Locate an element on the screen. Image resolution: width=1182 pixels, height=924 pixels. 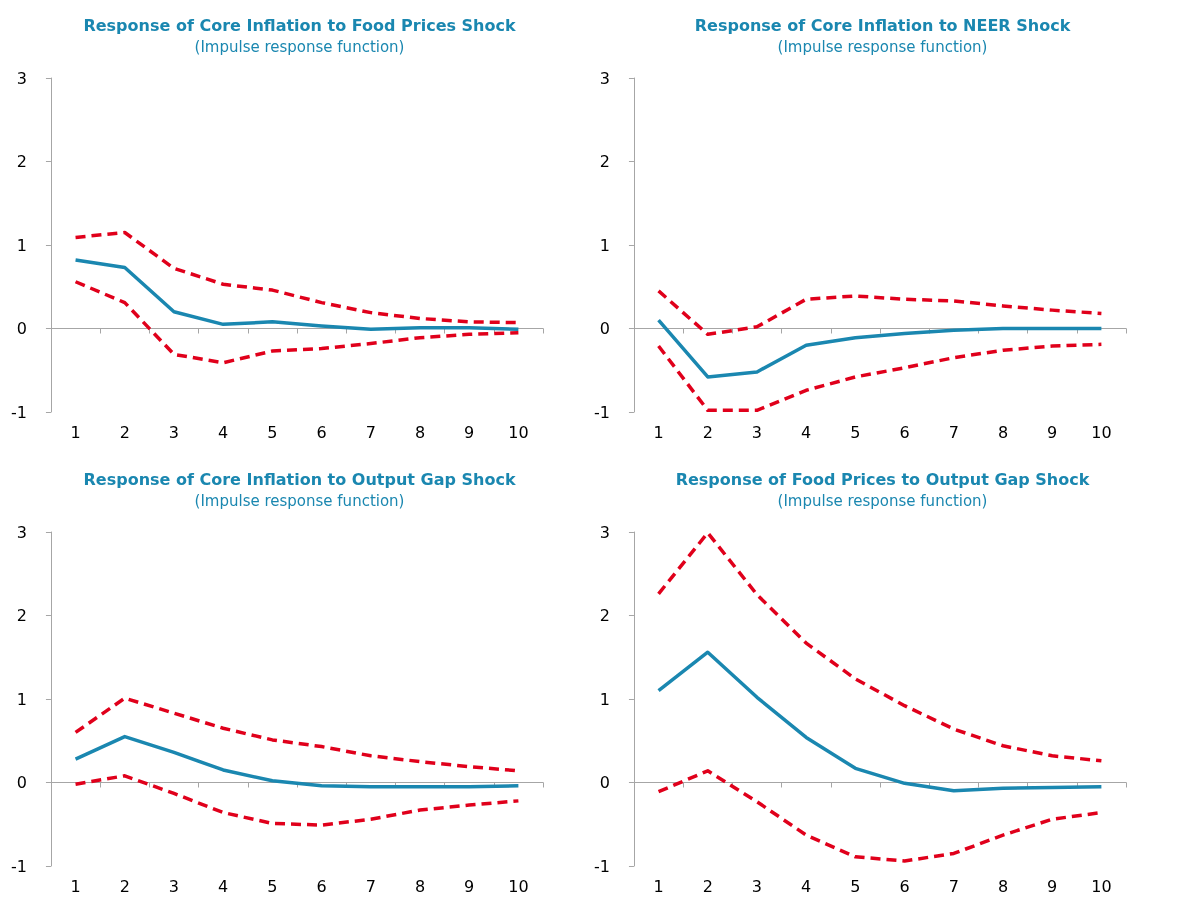
chart-title: Response of Core Inflation to NEER Shock is located at coordinates (882, 25).